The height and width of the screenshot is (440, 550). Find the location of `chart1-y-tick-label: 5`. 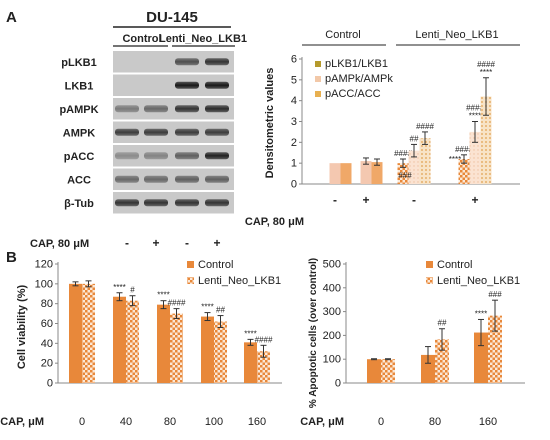

chart1-y-tick-label: 5 is located at coordinates (294, 80).